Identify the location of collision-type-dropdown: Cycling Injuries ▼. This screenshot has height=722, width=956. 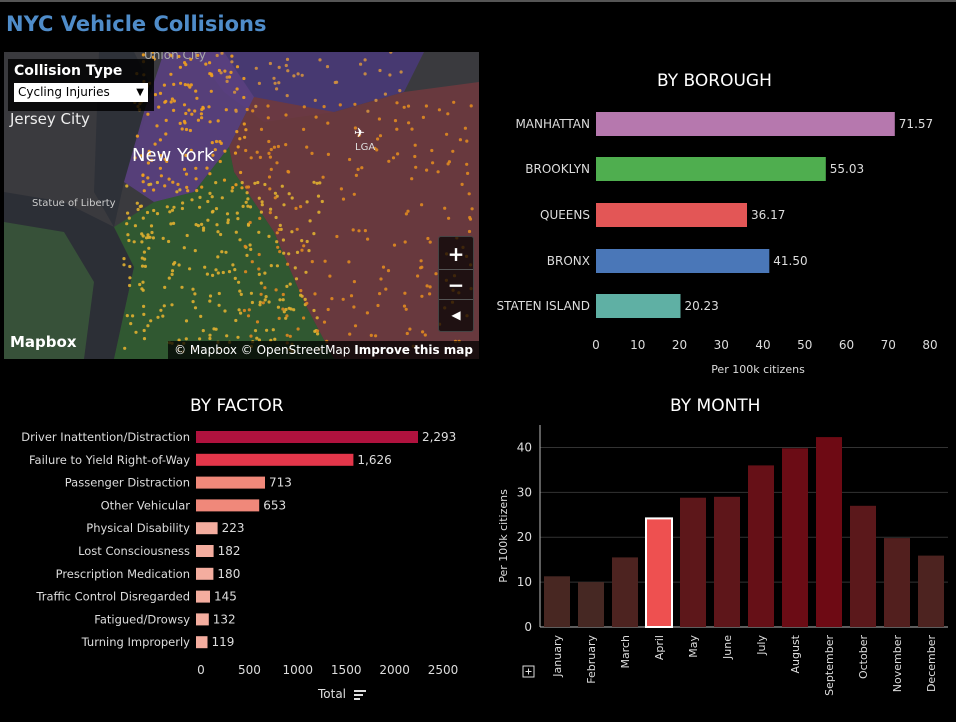
(81, 92).